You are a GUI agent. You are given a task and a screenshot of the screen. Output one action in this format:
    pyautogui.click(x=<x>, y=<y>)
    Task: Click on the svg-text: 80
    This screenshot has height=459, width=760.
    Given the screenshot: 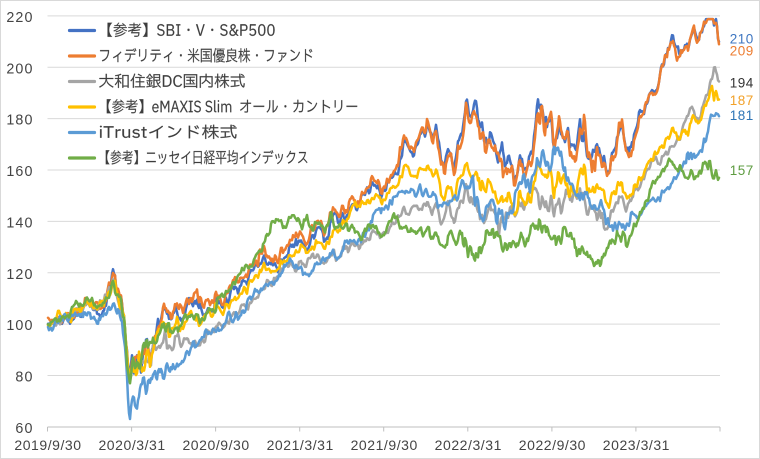 What is the action you would take?
    pyautogui.click(x=24, y=378)
    